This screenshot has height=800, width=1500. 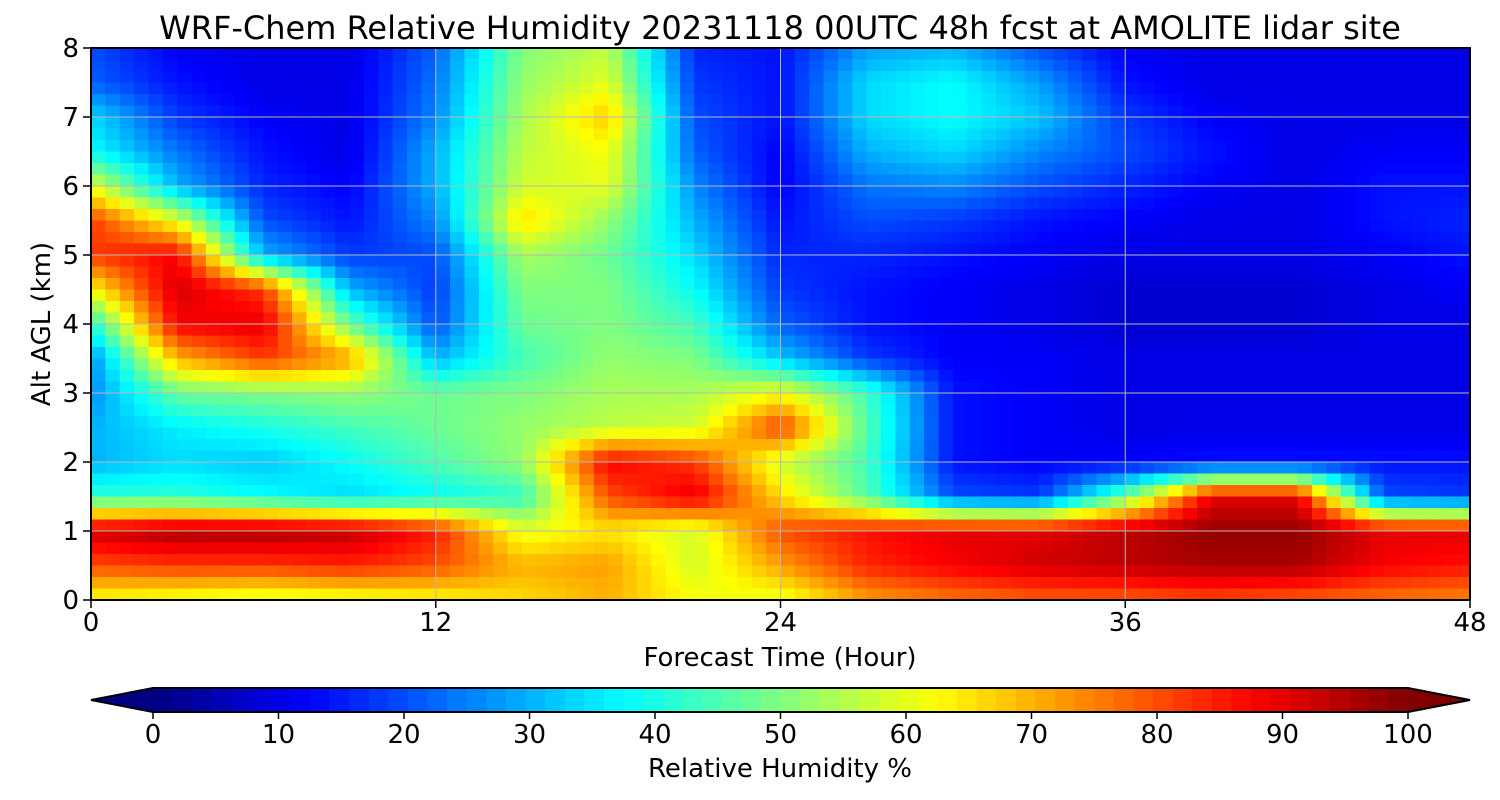 What do you see at coordinates (278, 735) in the screenshot?
I see `colorbar-tick-label: 10` at bounding box center [278, 735].